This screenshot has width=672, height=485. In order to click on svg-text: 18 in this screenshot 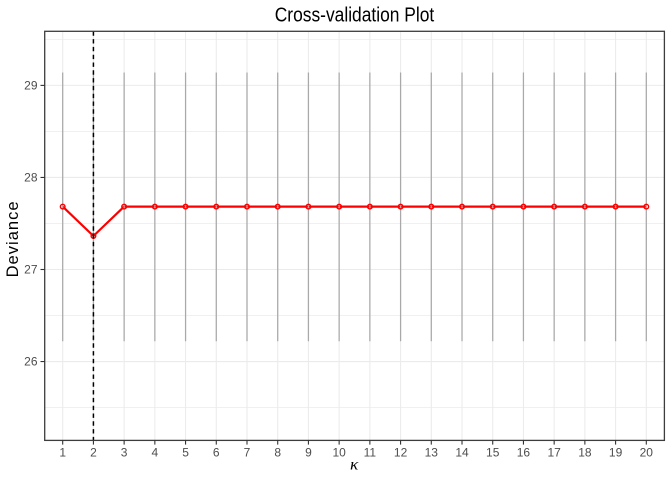, I will do `click(585, 453)`.